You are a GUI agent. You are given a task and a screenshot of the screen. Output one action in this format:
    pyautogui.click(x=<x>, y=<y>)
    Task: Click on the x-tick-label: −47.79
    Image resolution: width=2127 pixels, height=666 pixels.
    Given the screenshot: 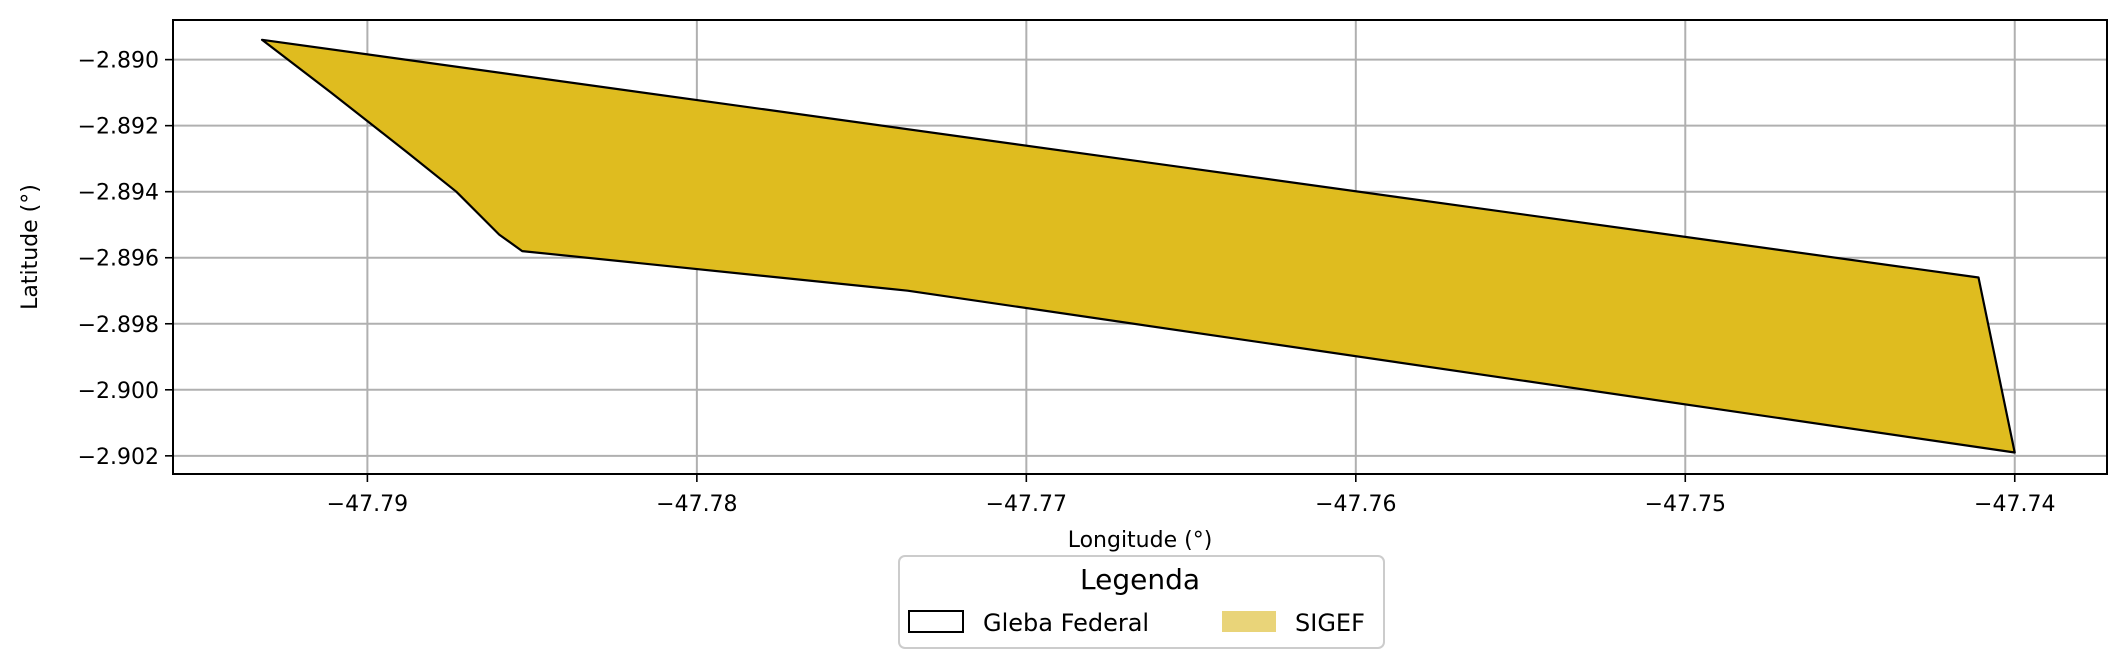 What is the action you would take?
    pyautogui.click(x=367, y=504)
    